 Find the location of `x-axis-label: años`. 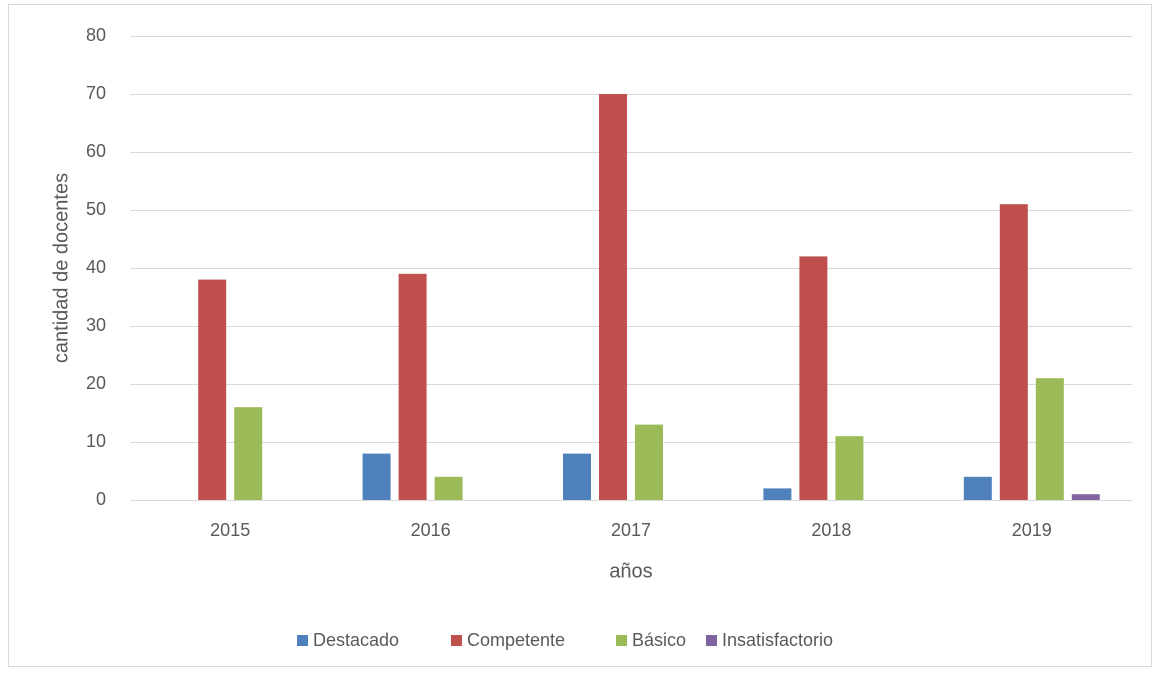

x-axis-label: años is located at coordinates (630, 571).